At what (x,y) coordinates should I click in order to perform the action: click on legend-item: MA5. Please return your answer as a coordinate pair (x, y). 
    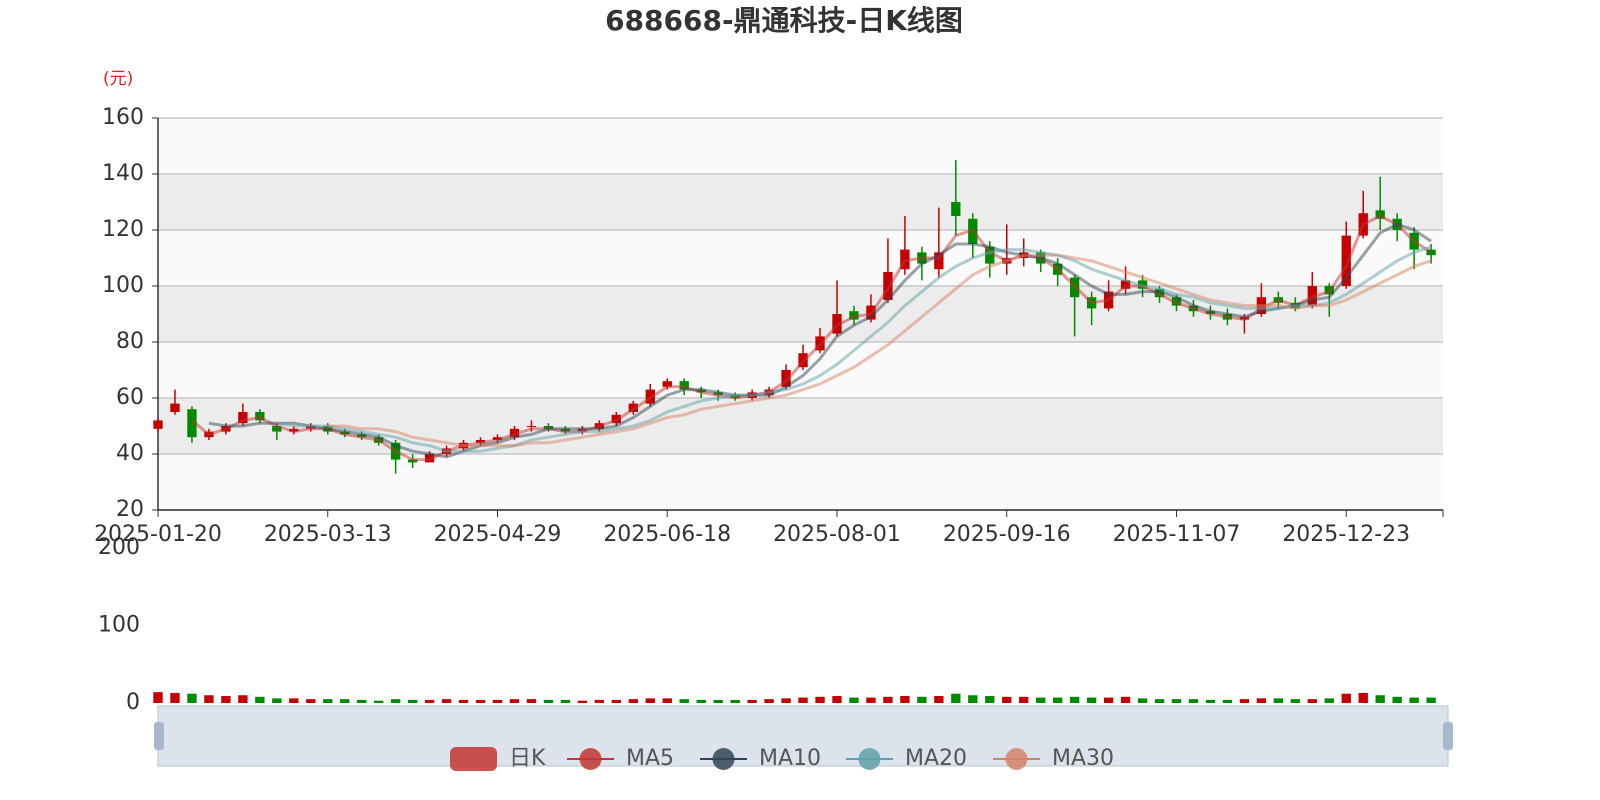
    Looking at the image, I should click on (620, 758).